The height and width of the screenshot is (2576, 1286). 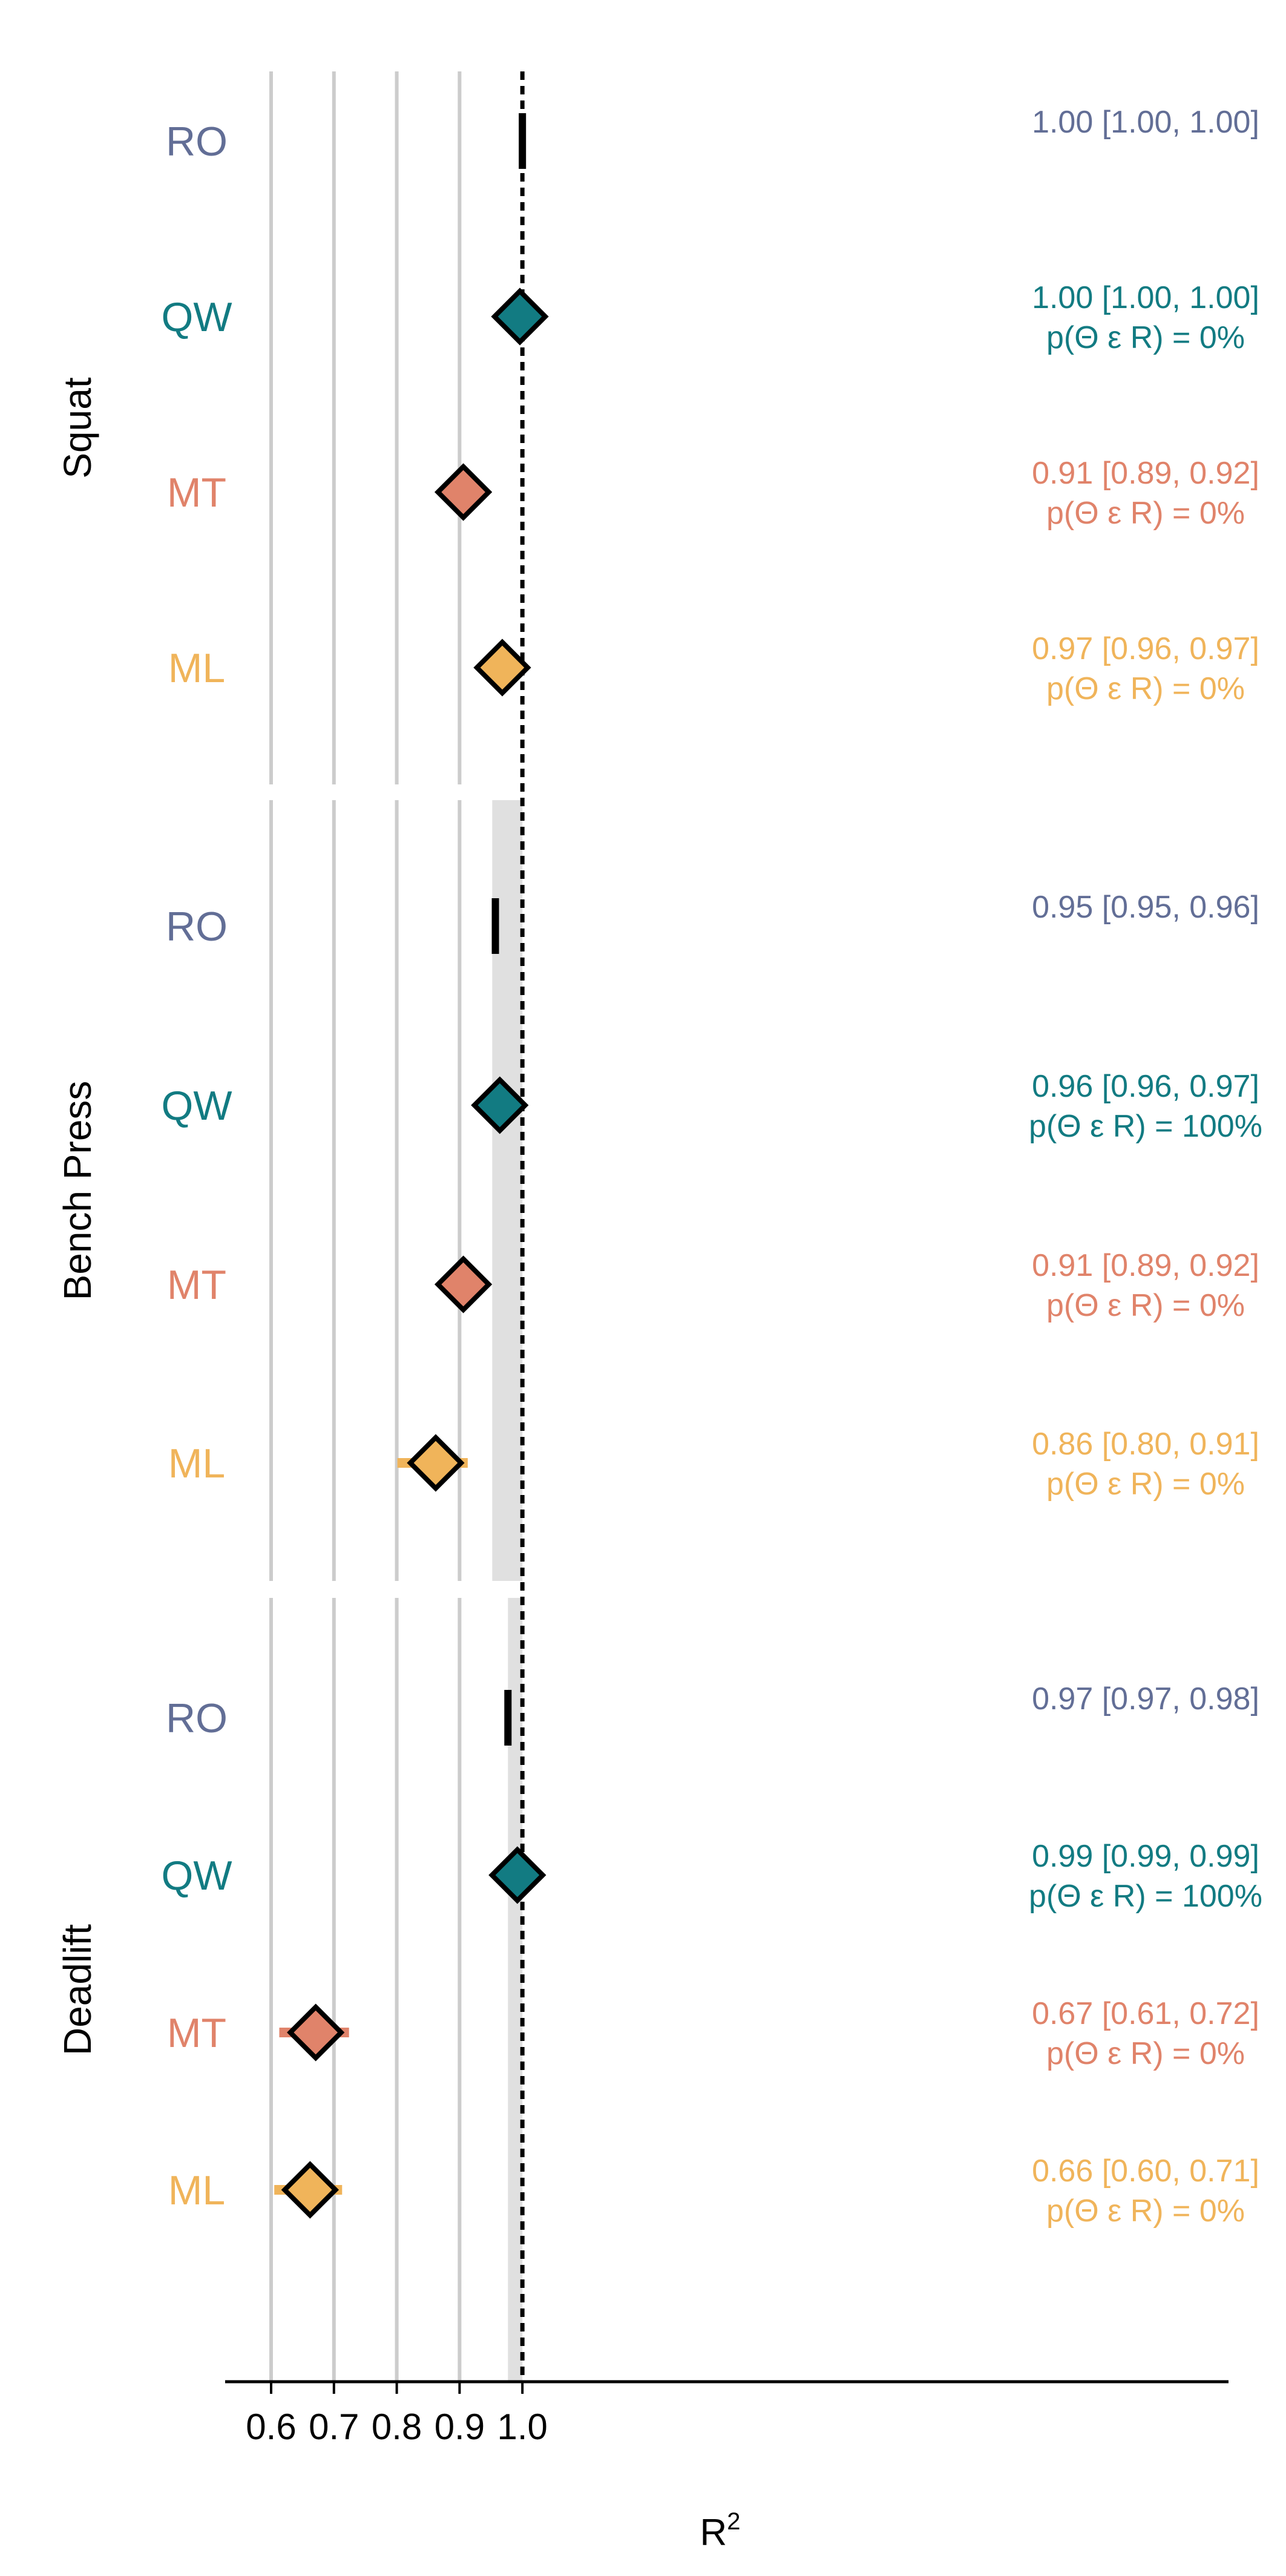 What do you see at coordinates (197, 2033) in the screenshot?
I see `method-label-deadlift-mt: MT` at bounding box center [197, 2033].